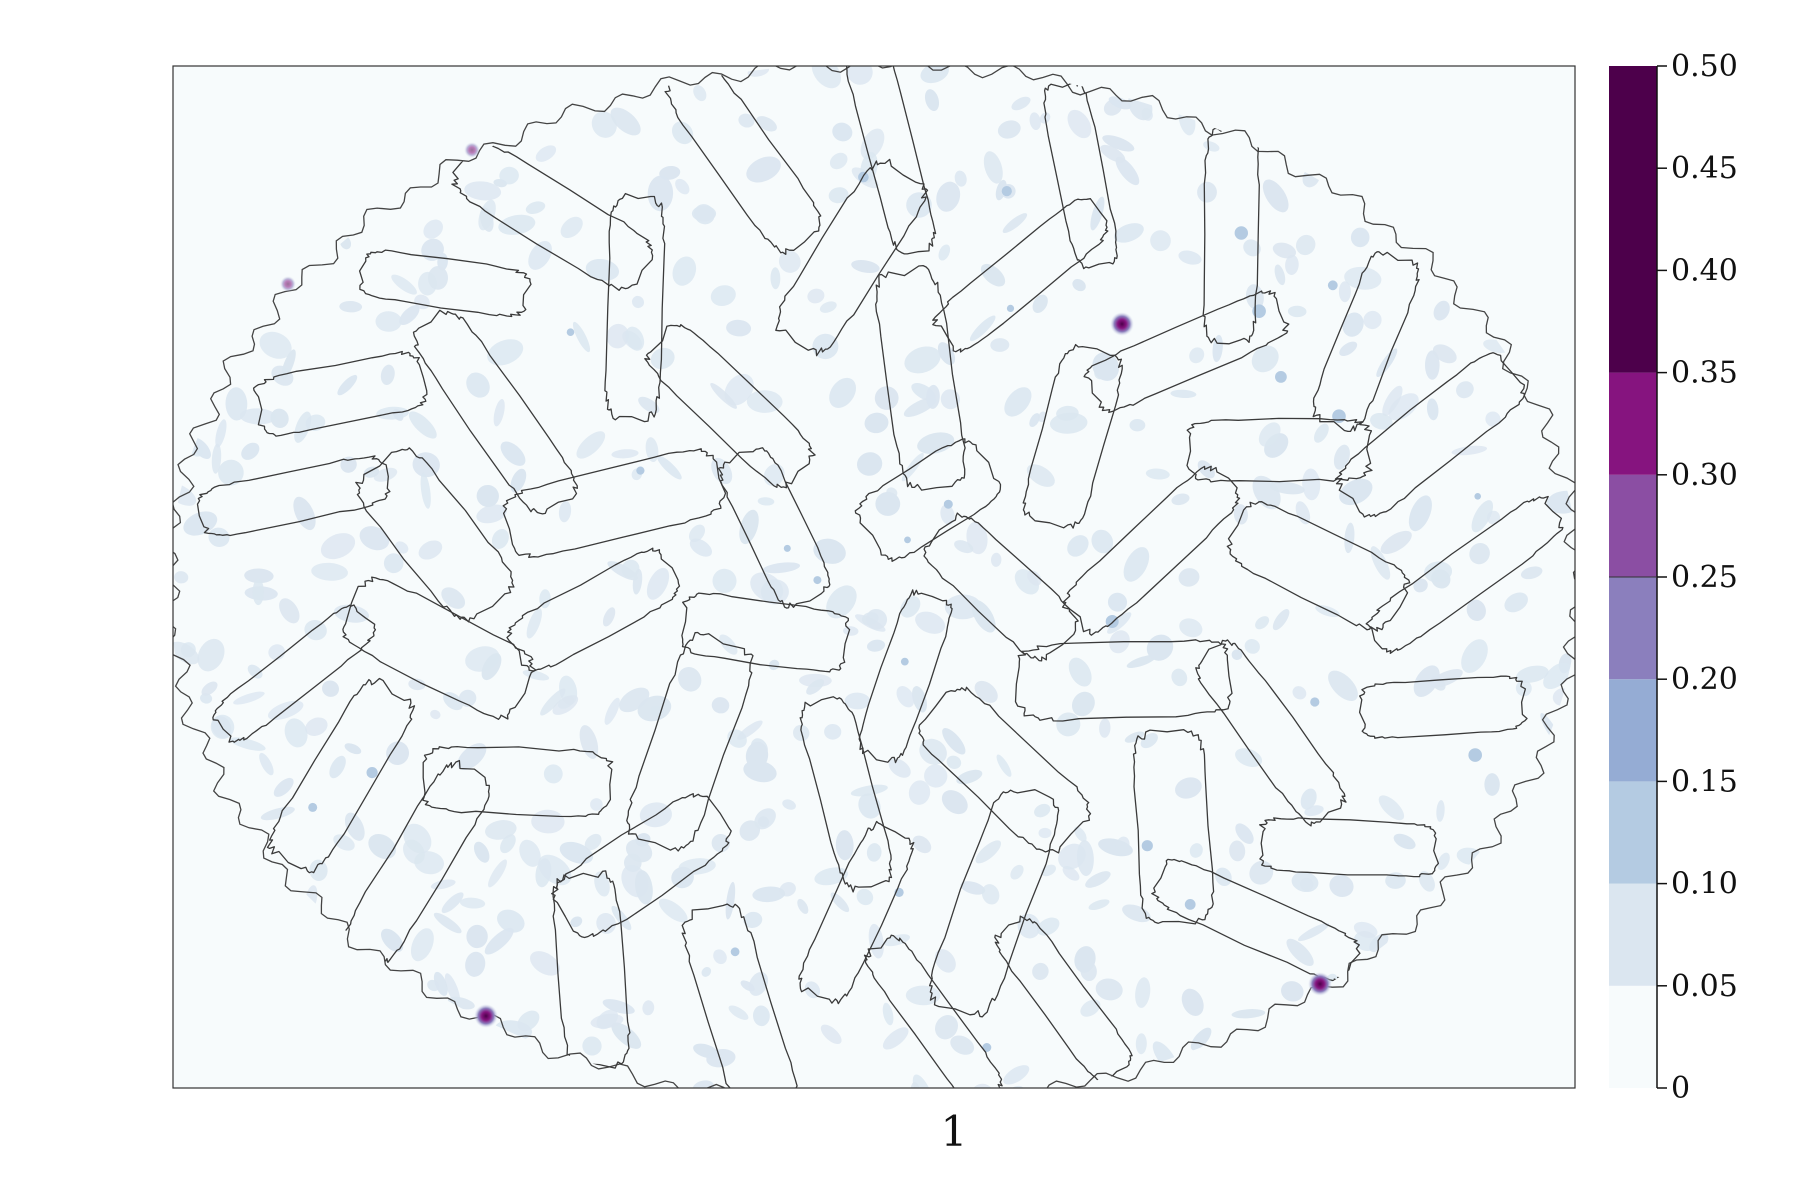 This screenshot has height=1200, width=1800. I want to click on colorbar-tick-label-8: 0.40, so click(1704, 270).